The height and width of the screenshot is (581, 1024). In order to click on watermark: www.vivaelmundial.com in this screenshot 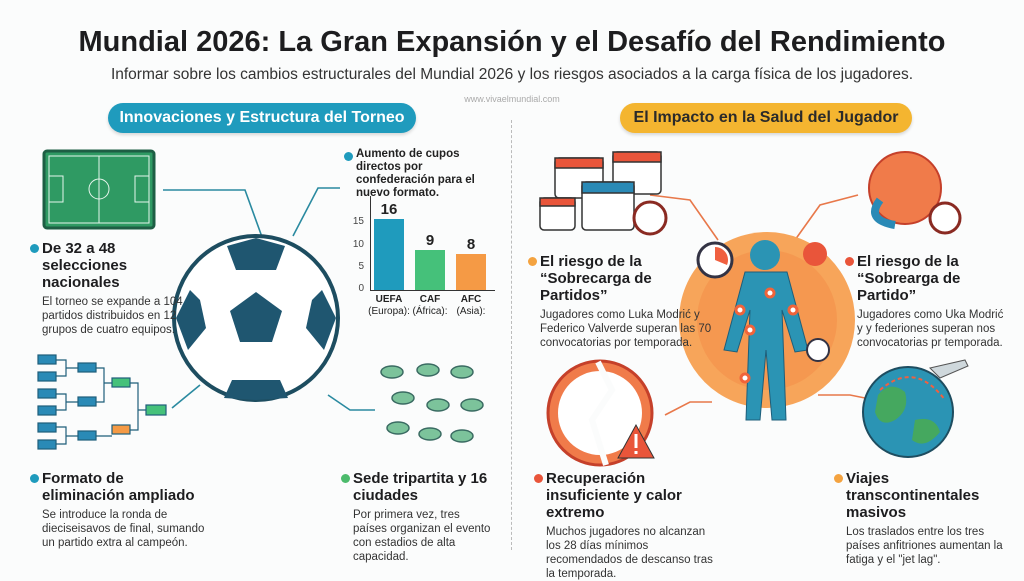, I will do `click(512, 99)`.